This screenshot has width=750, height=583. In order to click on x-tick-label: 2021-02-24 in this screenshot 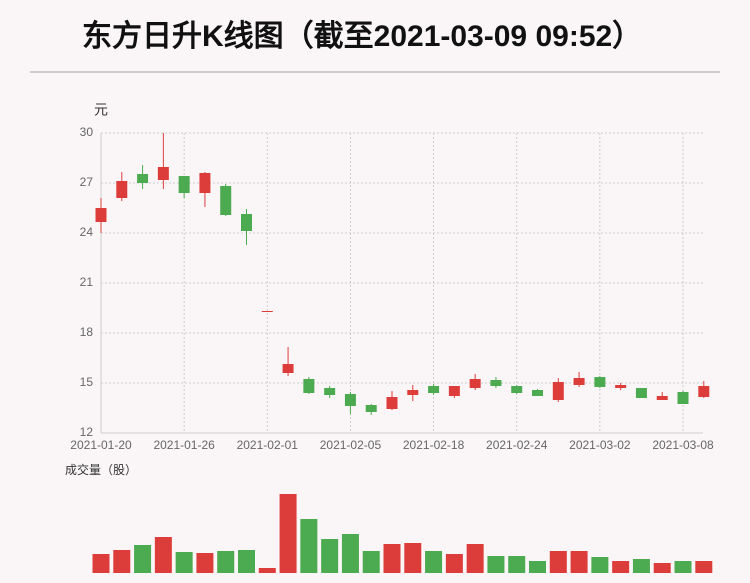, I will do `click(517, 445)`.